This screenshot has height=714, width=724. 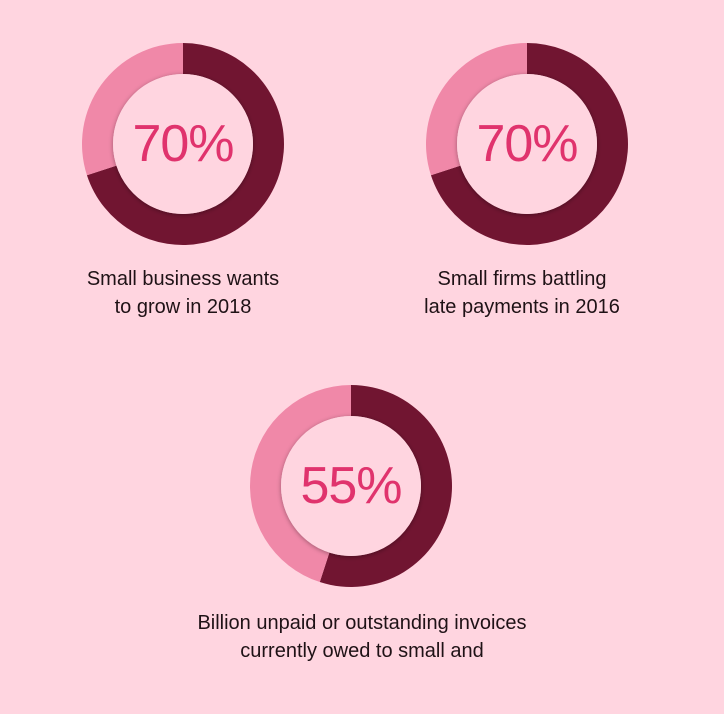 What do you see at coordinates (522, 307) in the screenshot?
I see `caption-line: late payments in 2016` at bounding box center [522, 307].